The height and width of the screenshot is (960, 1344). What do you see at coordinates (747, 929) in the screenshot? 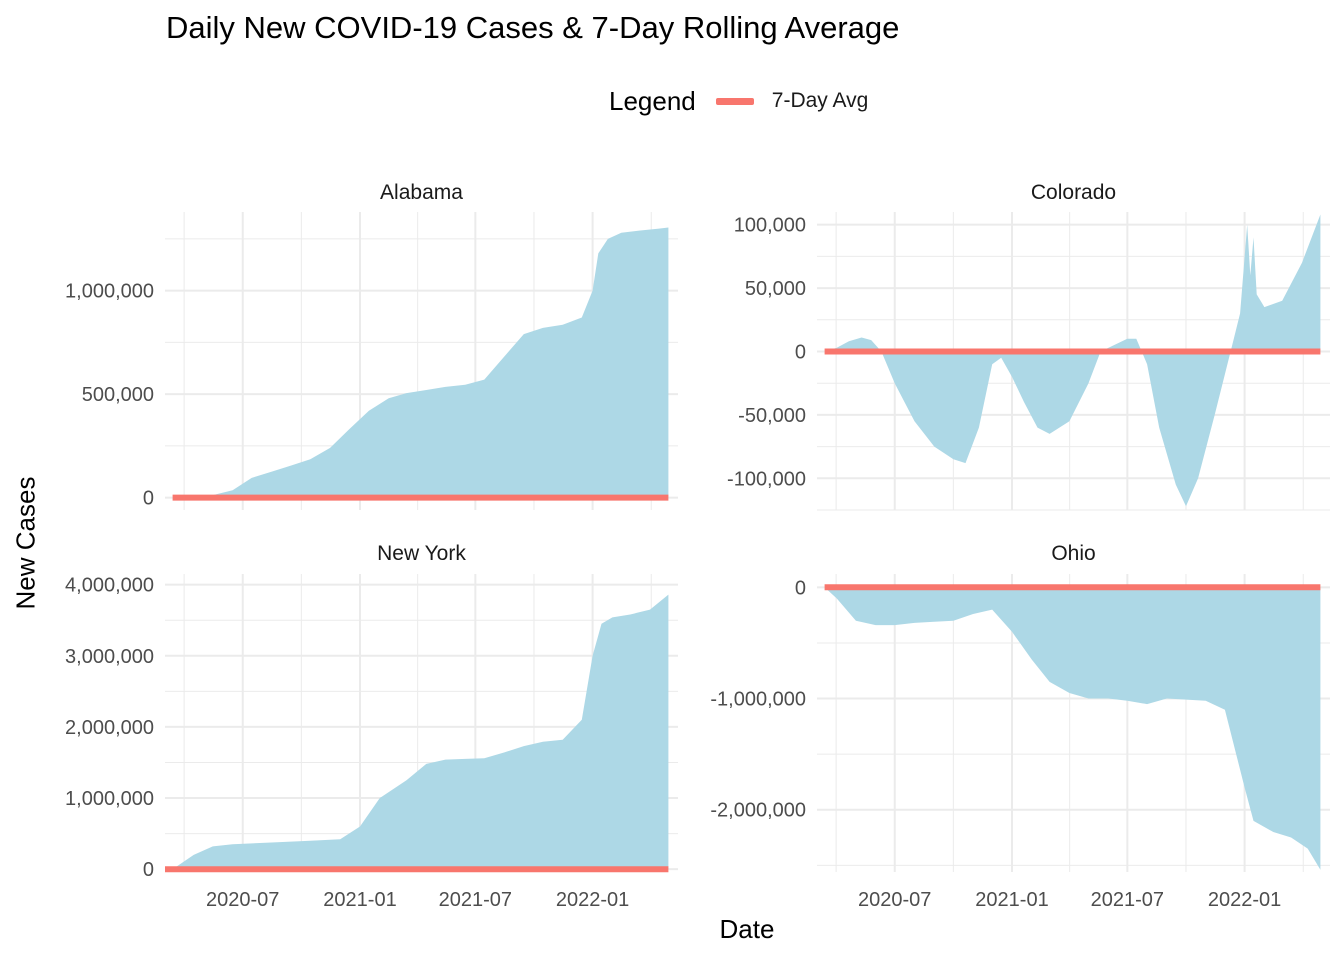
I see `x-axis-label: Date` at bounding box center [747, 929].